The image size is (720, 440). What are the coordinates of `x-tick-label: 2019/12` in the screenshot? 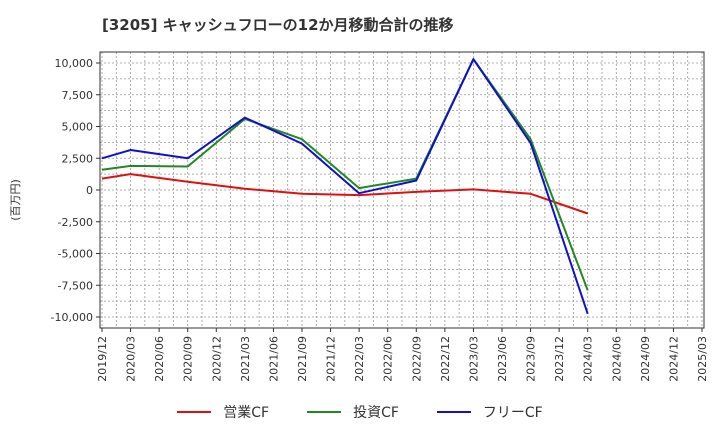 It's located at (102, 359).